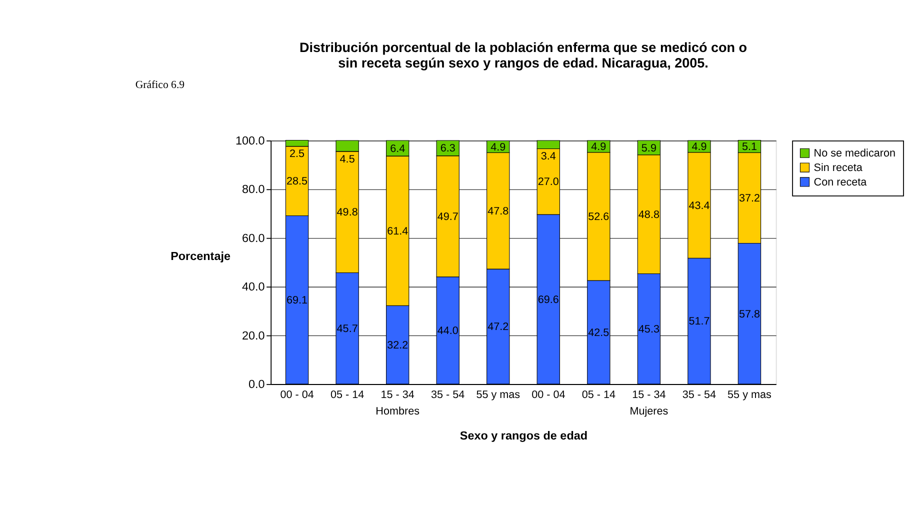 Image resolution: width=913 pixels, height=531 pixels. I want to click on legend-label: No se medicaron, so click(855, 154).